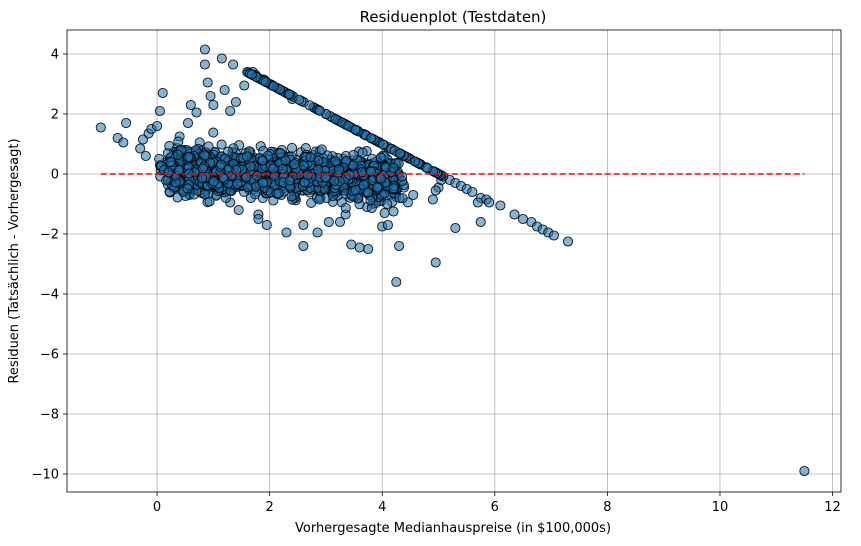 Image resolution: width=861 pixels, height=546 pixels. Describe the element at coordinates (49, 415) in the screenshot. I see `y-tick-label: −8` at that location.